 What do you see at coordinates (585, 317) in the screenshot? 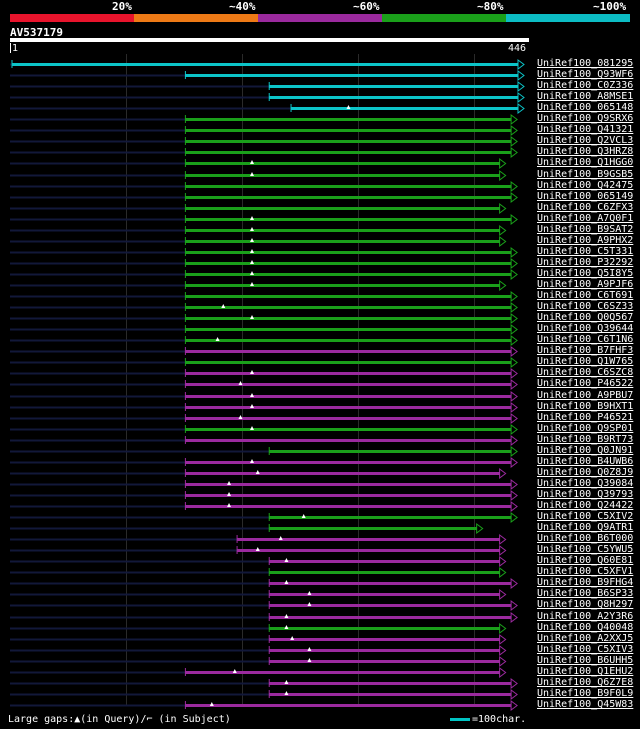
I see `hit-label-link: UniRef100_Q0Q567` at bounding box center [585, 317].